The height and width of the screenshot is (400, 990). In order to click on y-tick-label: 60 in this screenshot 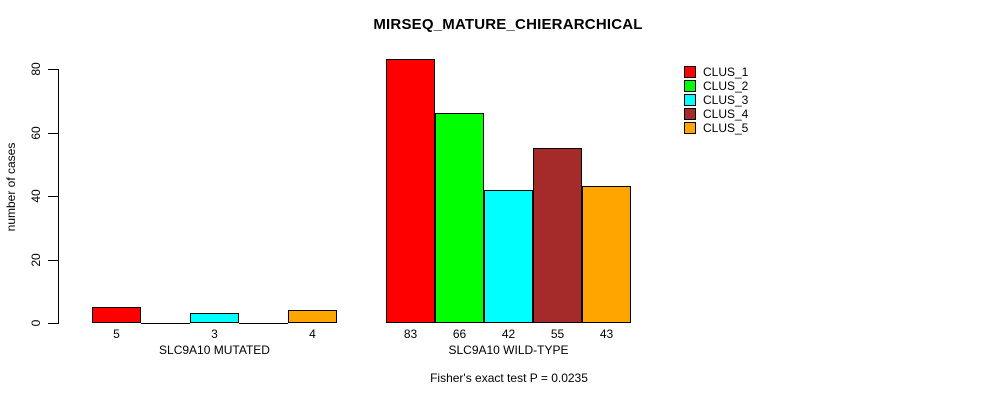, I will do `click(36, 133)`.